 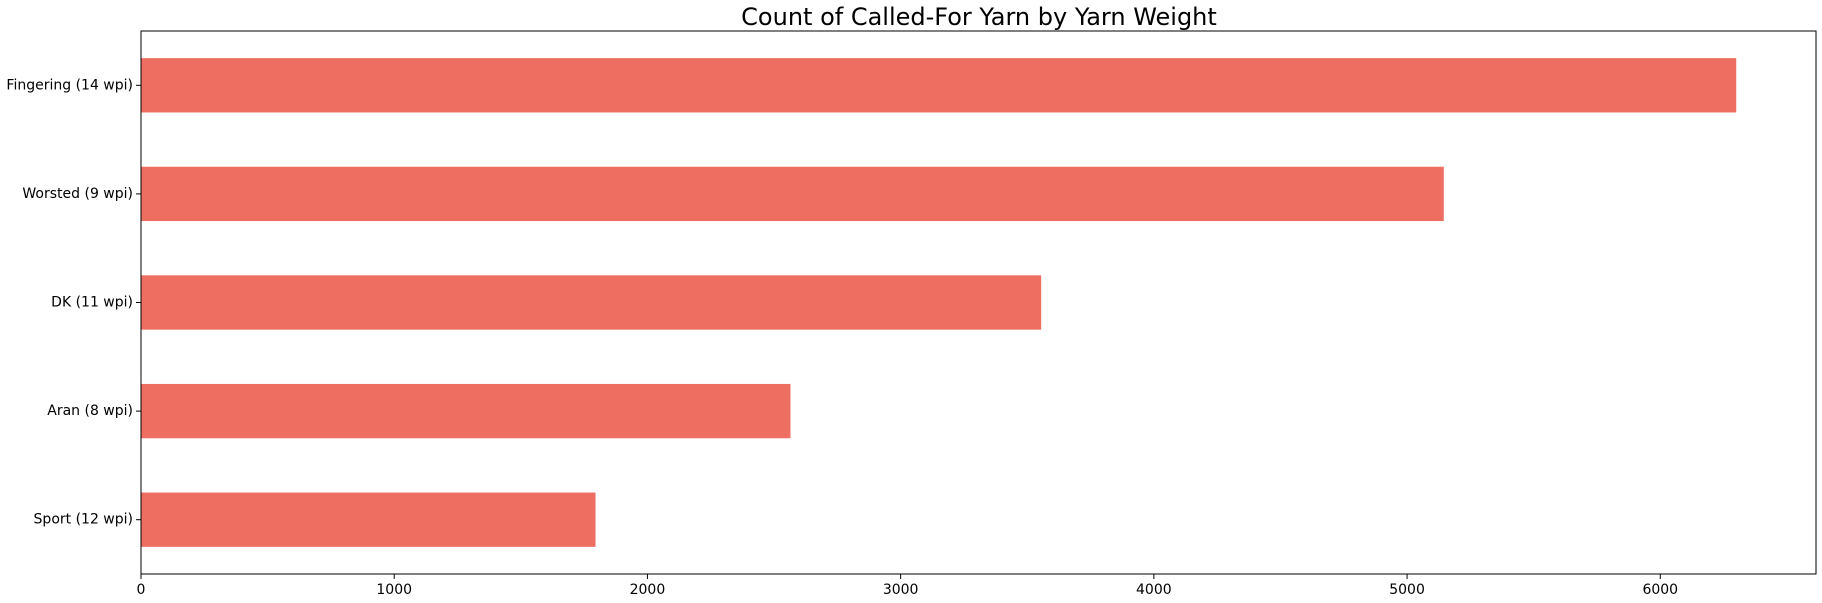 What do you see at coordinates (83, 520) in the screenshot?
I see `y-tick-label: Sport (12 wpi)` at bounding box center [83, 520].